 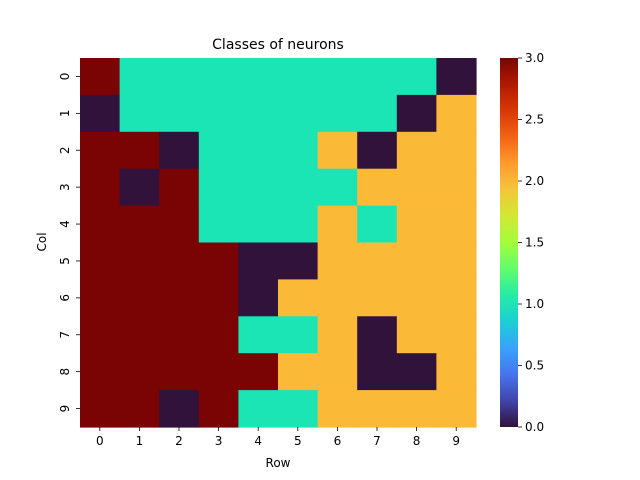 What do you see at coordinates (219, 441) in the screenshot?
I see `x-tick-label: 3` at bounding box center [219, 441].